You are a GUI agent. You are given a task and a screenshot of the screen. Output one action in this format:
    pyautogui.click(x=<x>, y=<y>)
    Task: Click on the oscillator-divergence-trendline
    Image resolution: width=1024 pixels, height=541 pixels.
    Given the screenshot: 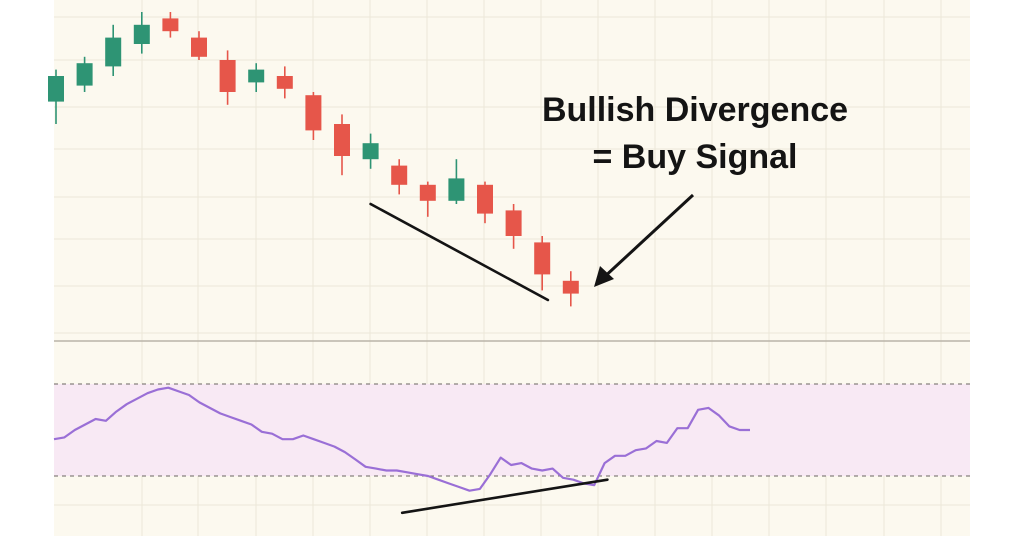 What is the action you would take?
    pyautogui.click(x=504, y=496)
    